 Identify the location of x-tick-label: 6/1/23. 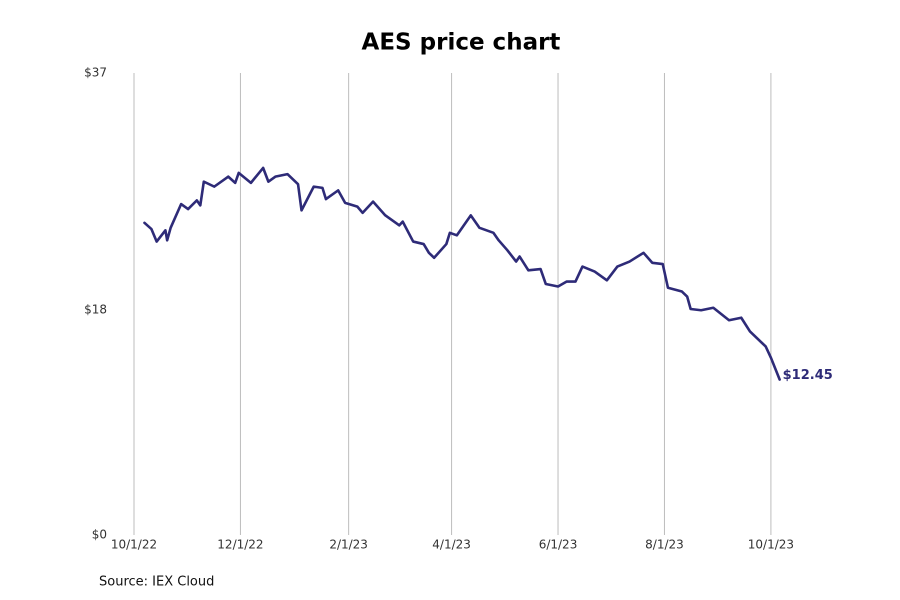
(558, 545).